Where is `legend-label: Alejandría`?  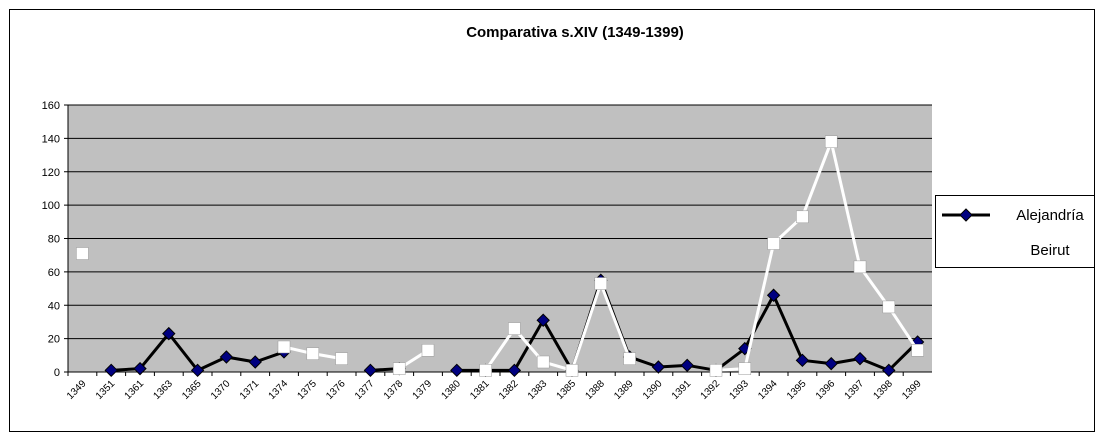 legend-label: Alejandría is located at coordinates (1050, 215).